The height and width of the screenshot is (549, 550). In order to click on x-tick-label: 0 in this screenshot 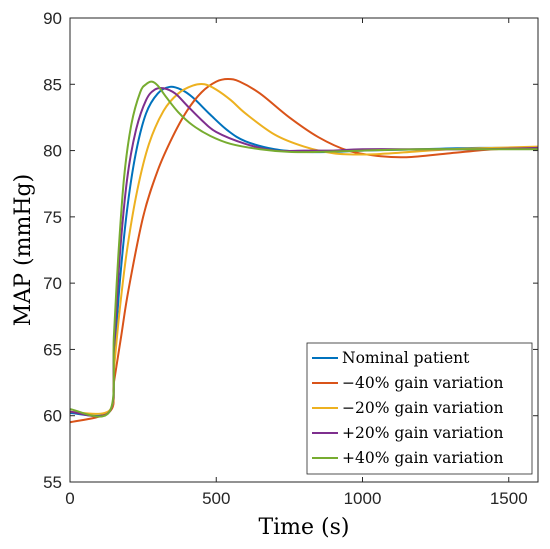, I will do `click(69, 498)`.